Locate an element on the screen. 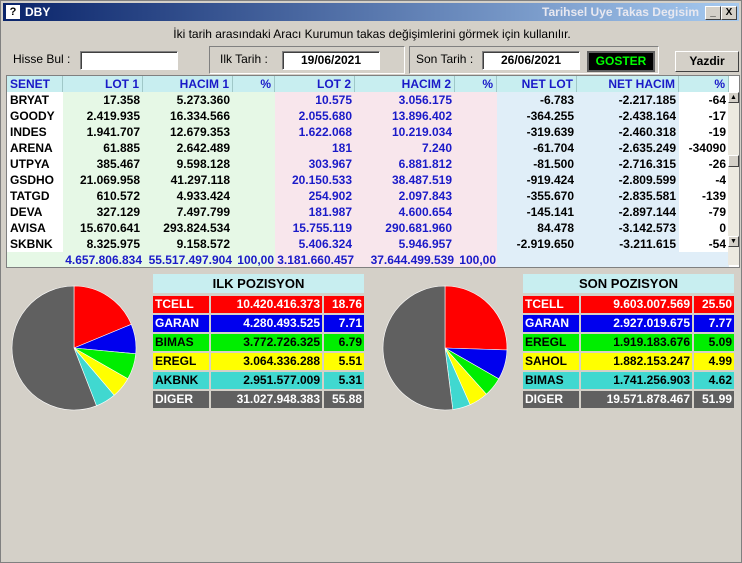  search-label: Hisse Bul : is located at coordinates (42, 59).